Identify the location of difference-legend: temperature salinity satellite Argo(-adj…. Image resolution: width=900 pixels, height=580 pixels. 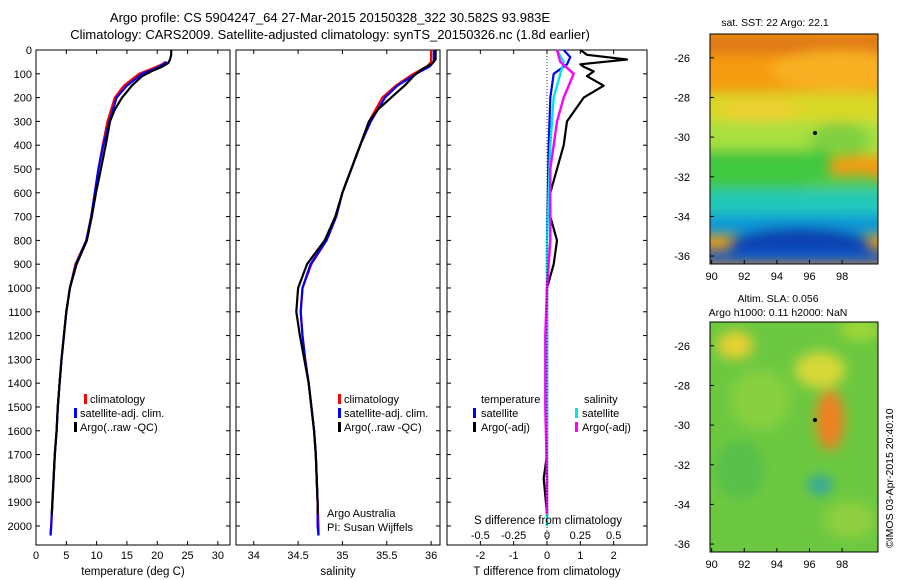
(552, 414).